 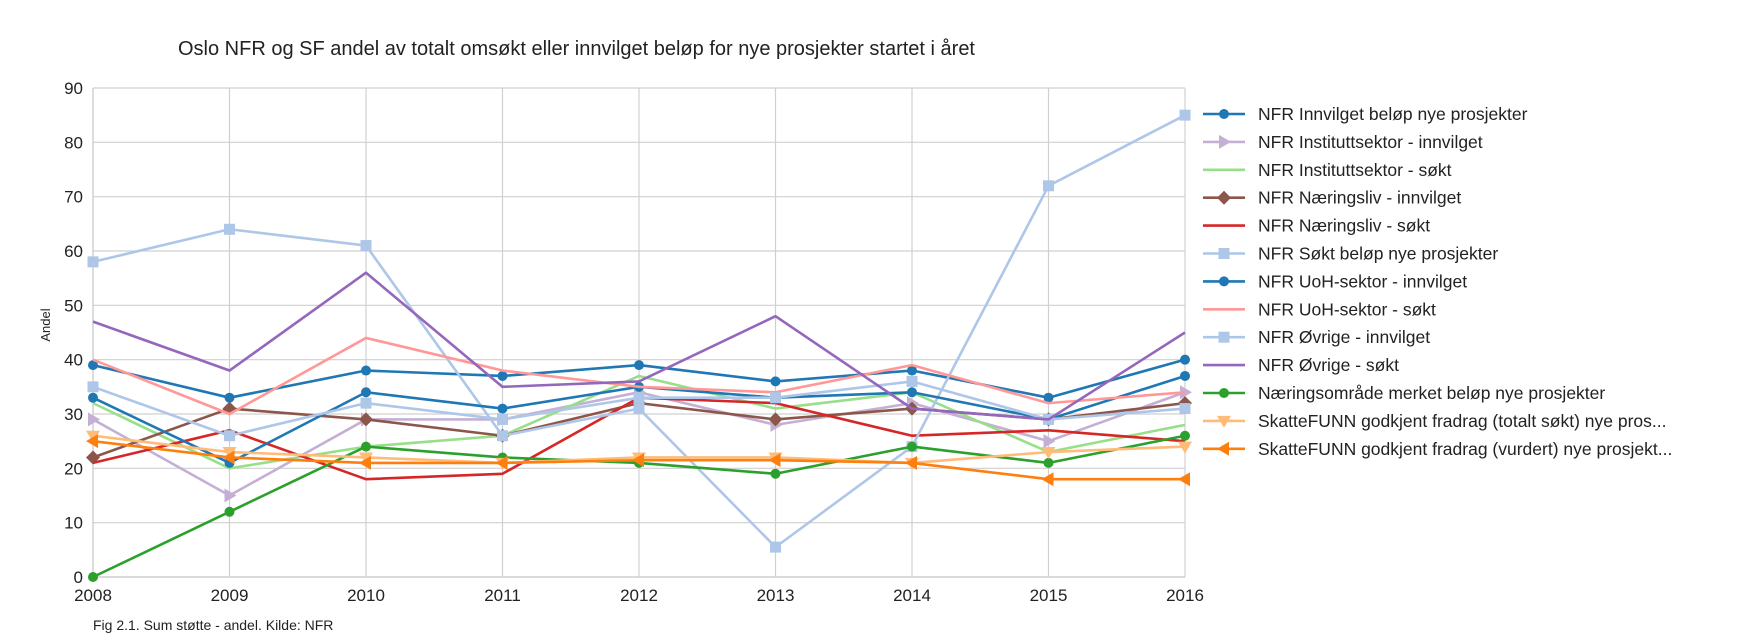 I want to click on legend-item: NFR Øvrige - søkt, so click(x=1301, y=365).